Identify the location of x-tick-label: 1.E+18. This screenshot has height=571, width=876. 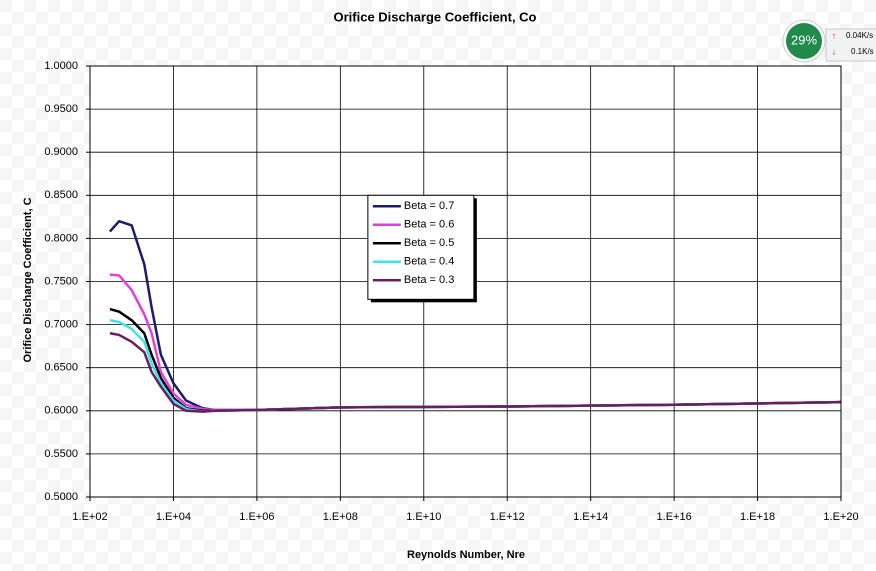
(757, 517).